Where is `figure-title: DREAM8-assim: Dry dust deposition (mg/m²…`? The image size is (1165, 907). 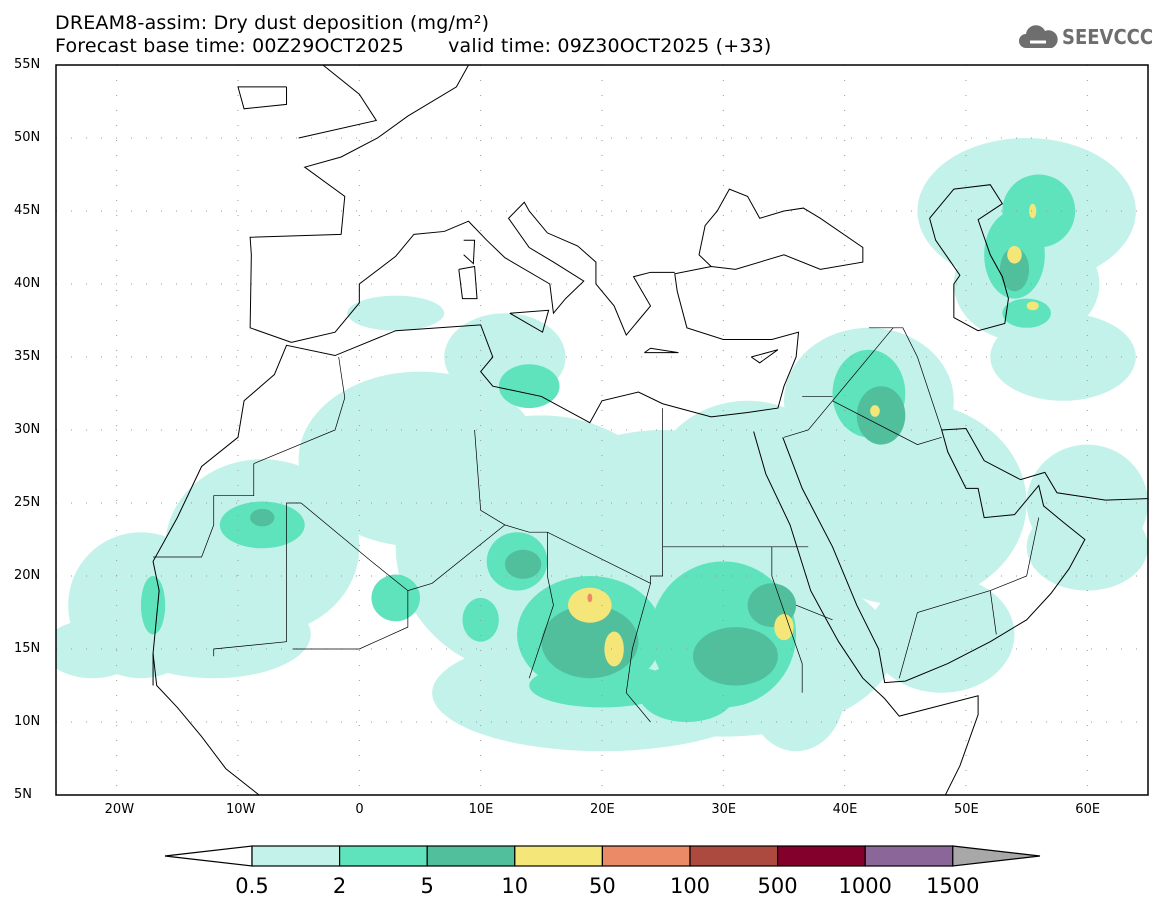
figure-title: DREAM8-assim: Dry dust deposition (mg/m²… is located at coordinates (272, 23).